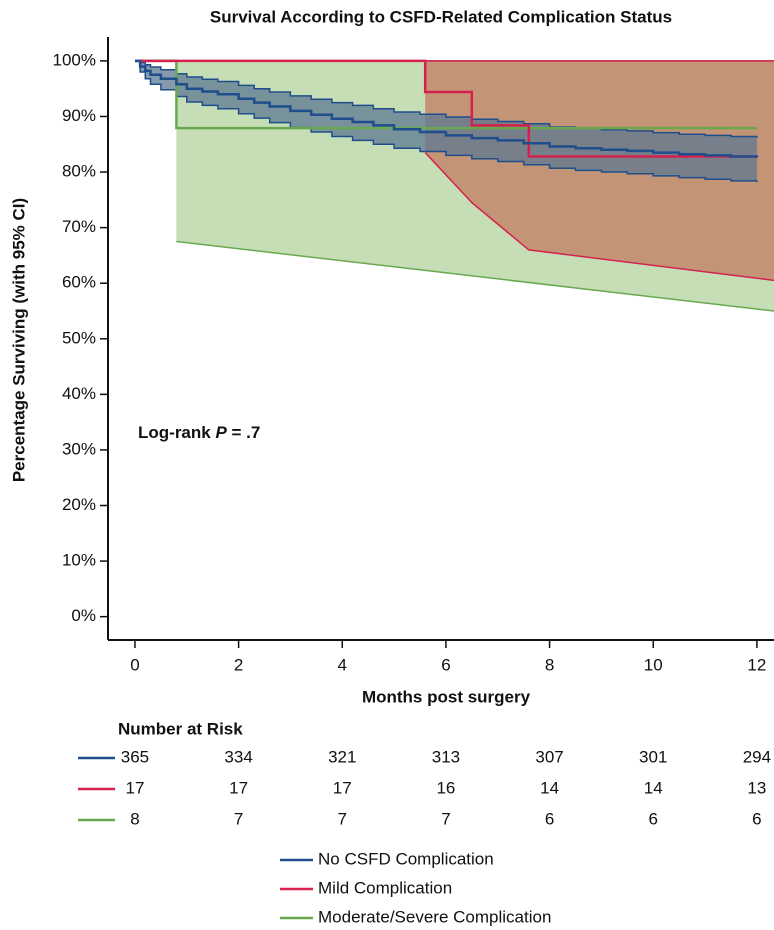 This screenshot has height=930, width=774. I want to click on legend-label: Mild Complication, so click(385, 887).